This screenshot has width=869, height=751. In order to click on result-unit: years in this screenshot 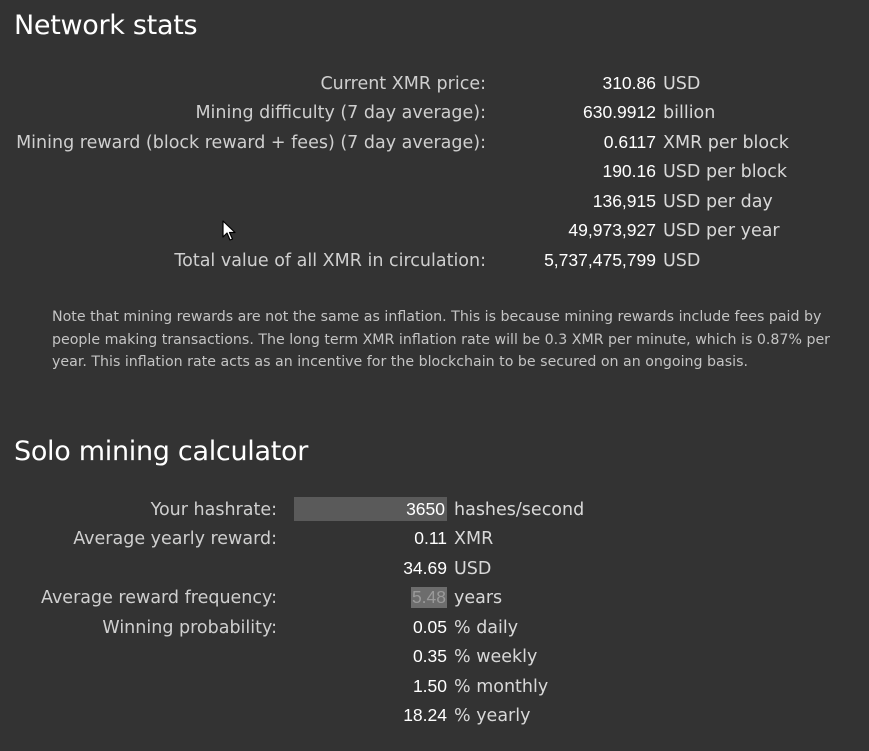, I will do `click(478, 598)`.